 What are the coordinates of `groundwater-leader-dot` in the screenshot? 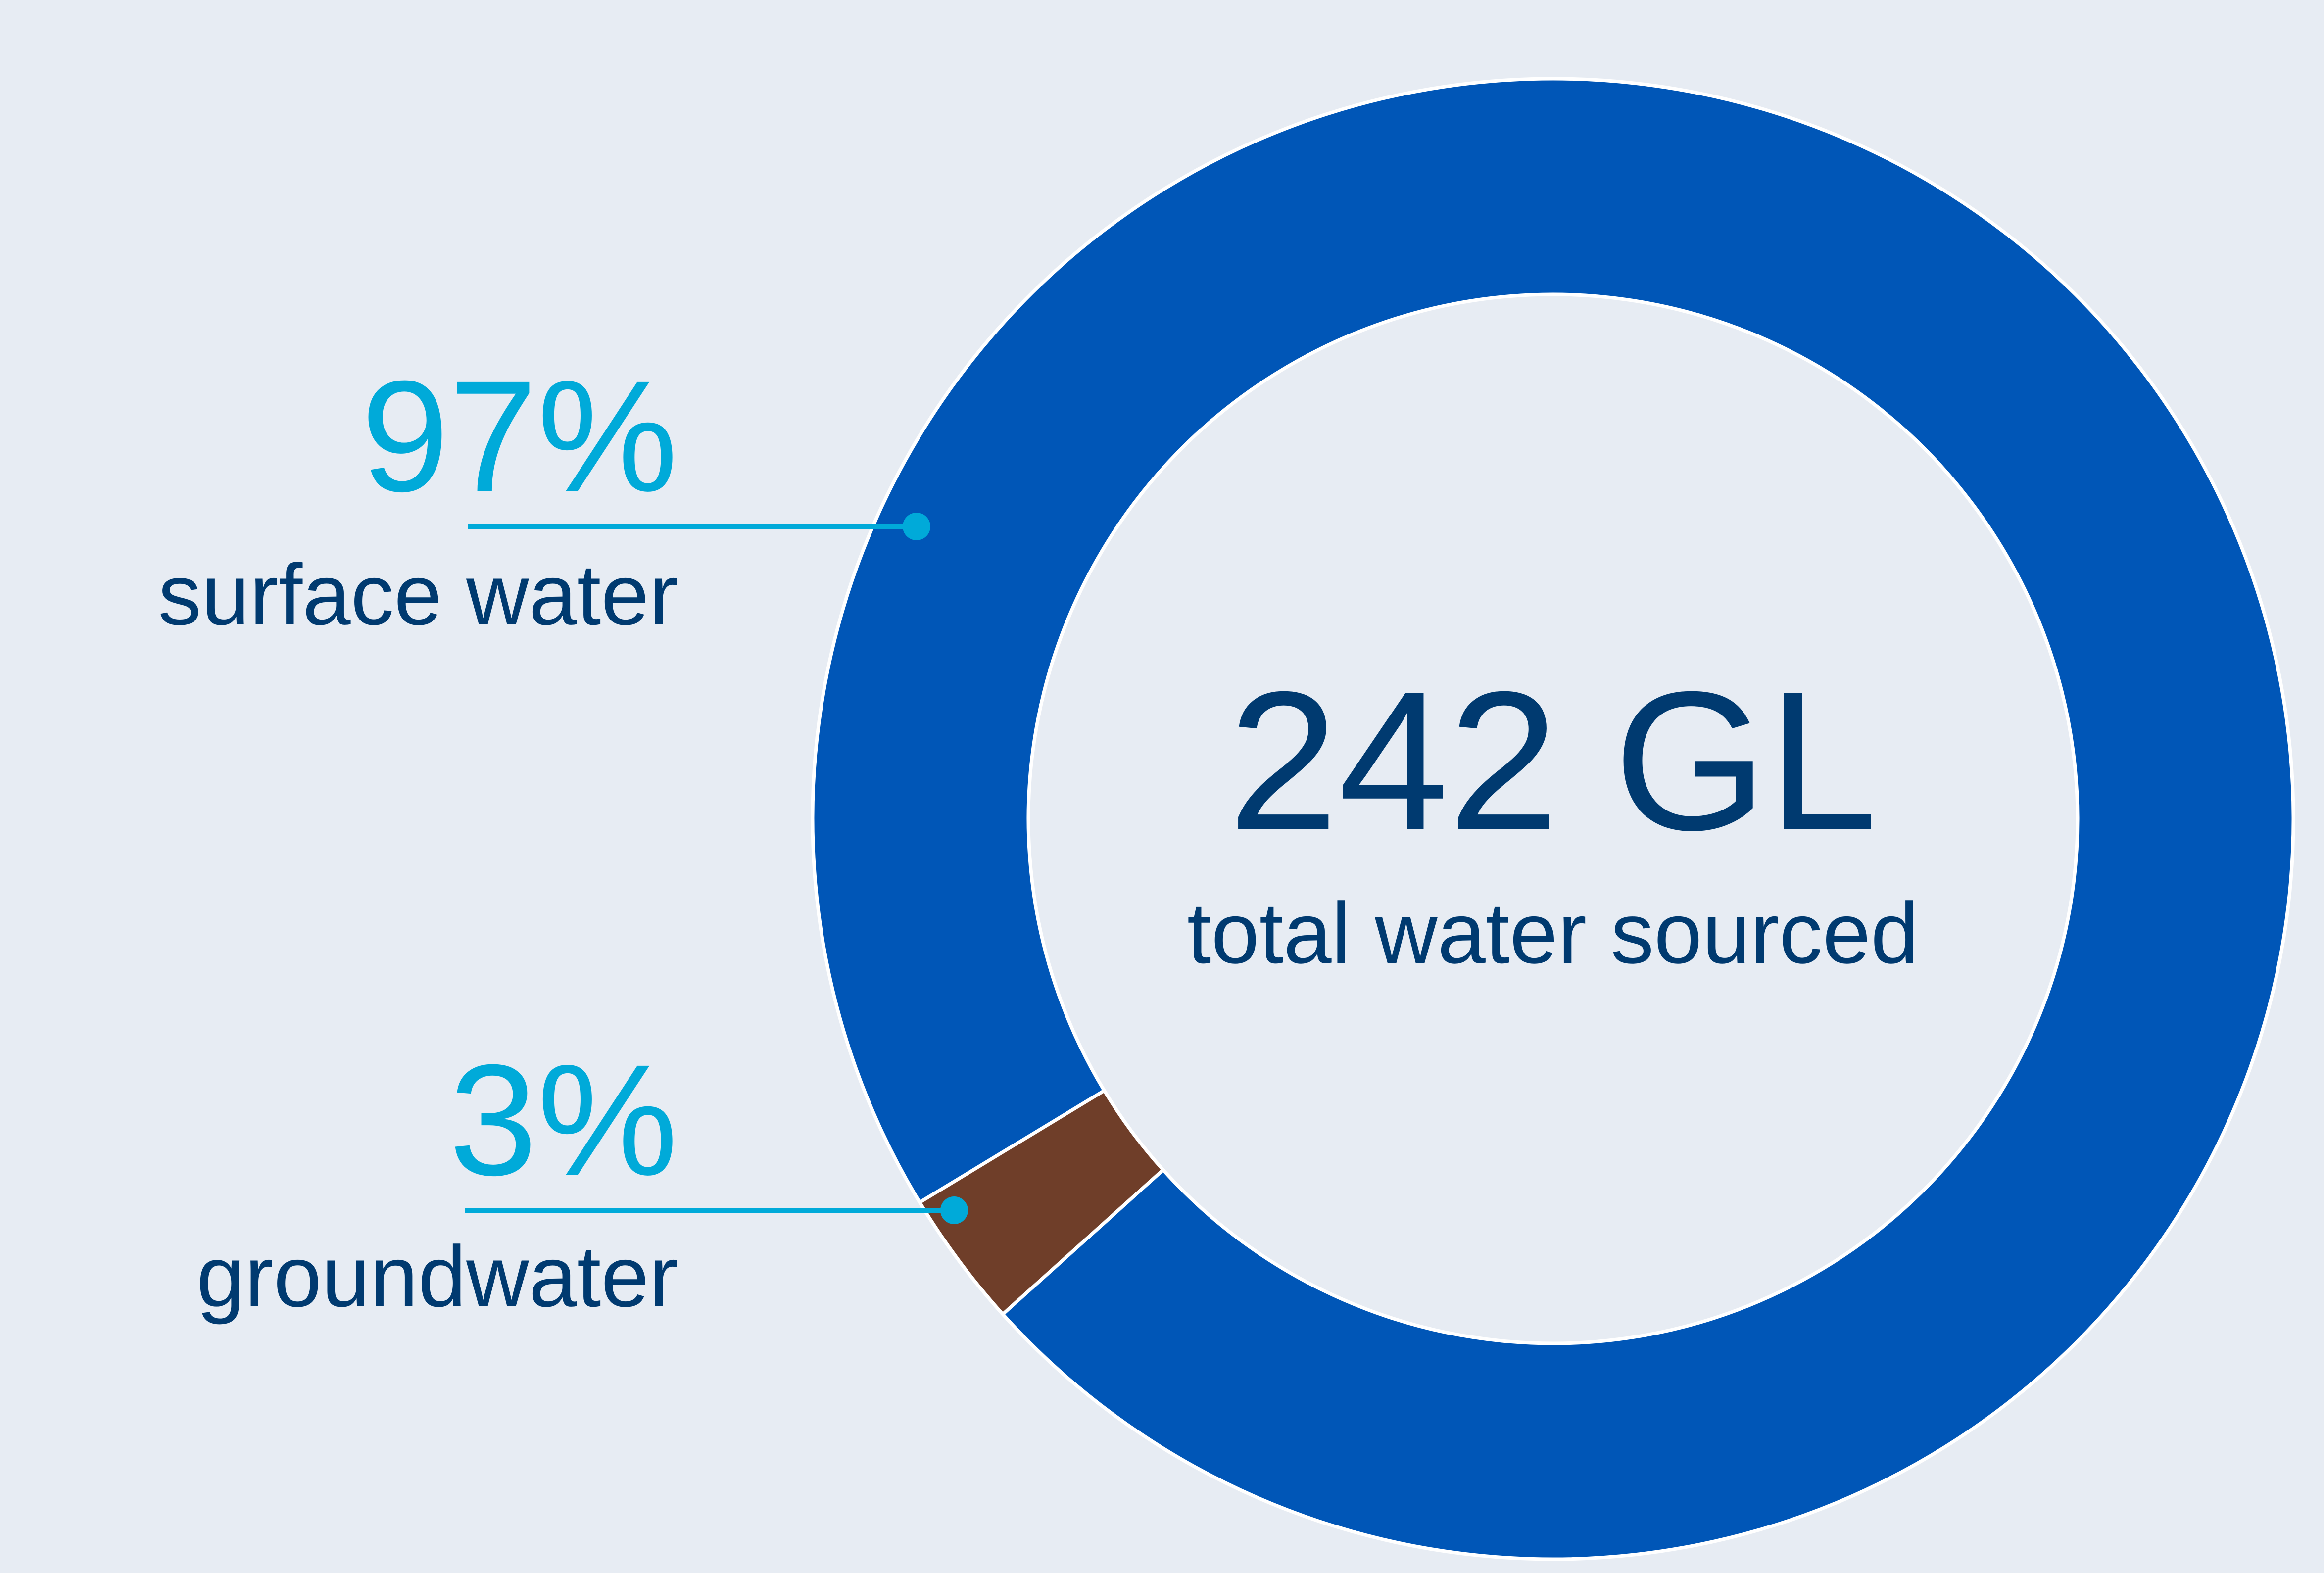 It's located at (954, 1210).